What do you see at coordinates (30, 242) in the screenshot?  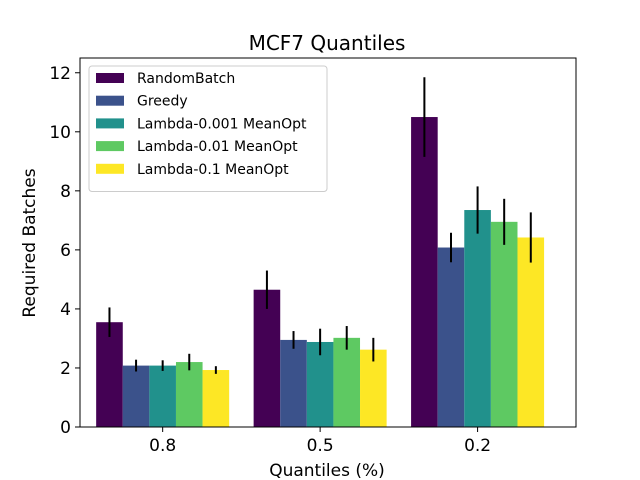 I see `y-axis-label: Required Batches` at bounding box center [30, 242].